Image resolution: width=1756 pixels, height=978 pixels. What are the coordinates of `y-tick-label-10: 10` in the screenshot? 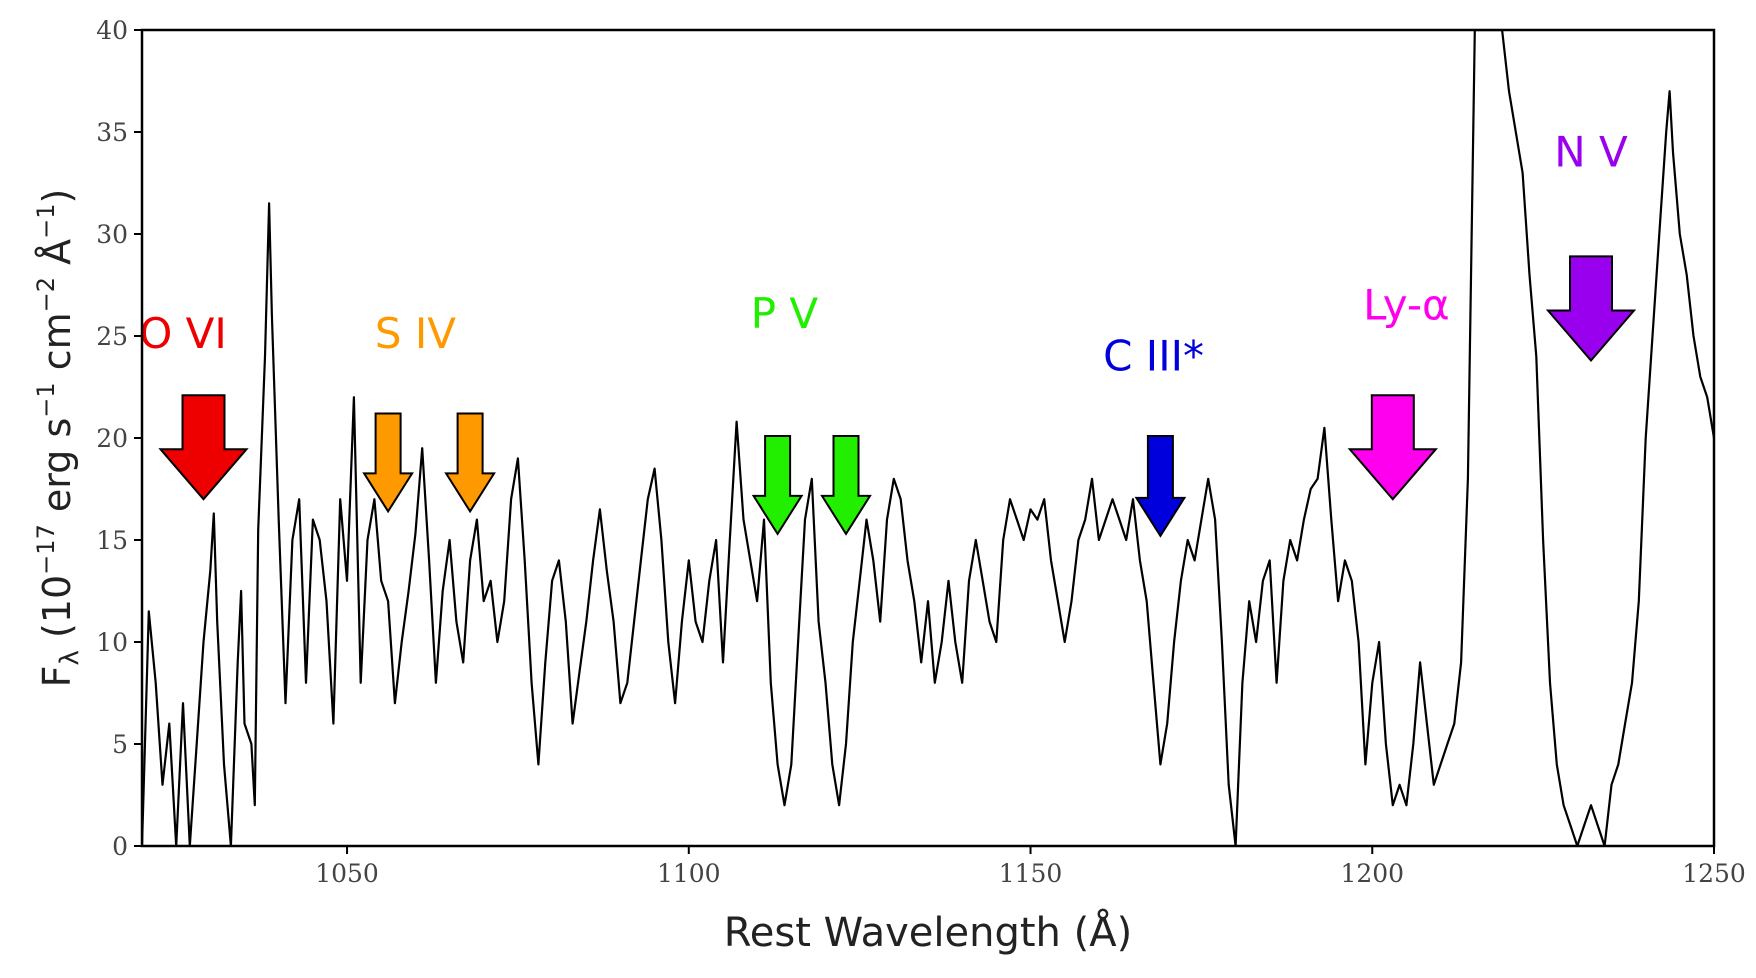 It's located at (112, 642).